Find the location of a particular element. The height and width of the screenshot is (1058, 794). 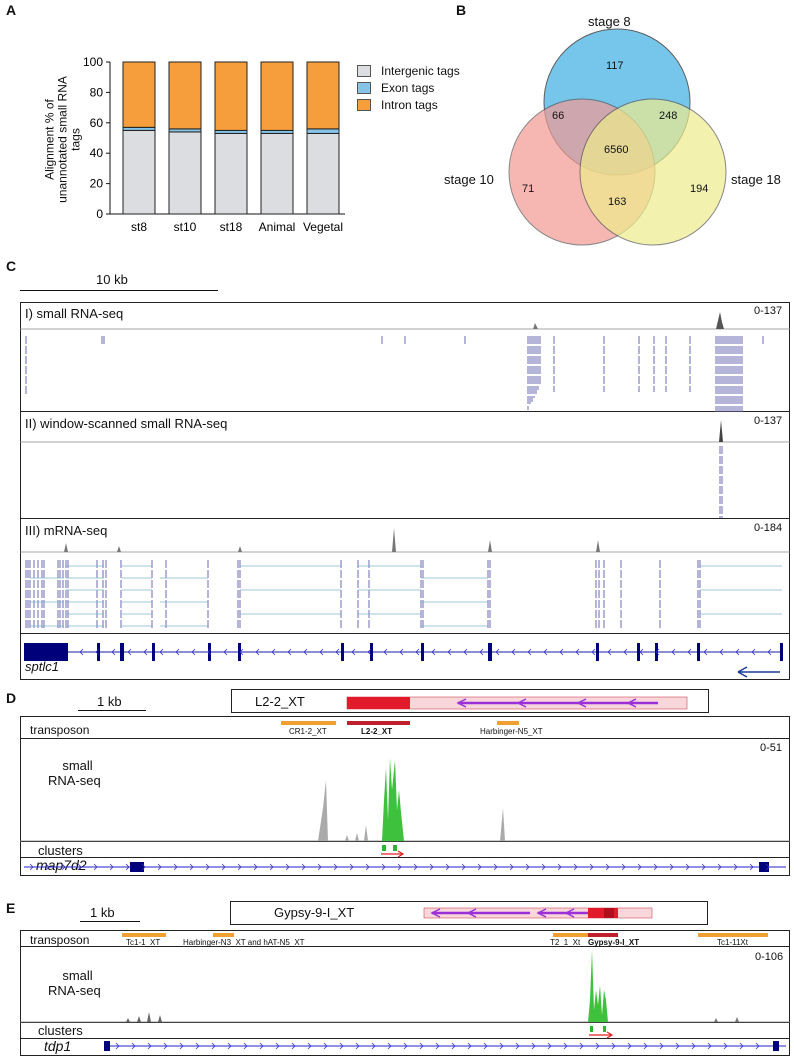

track-range-d: 0-51 is located at coordinates (771, 748).